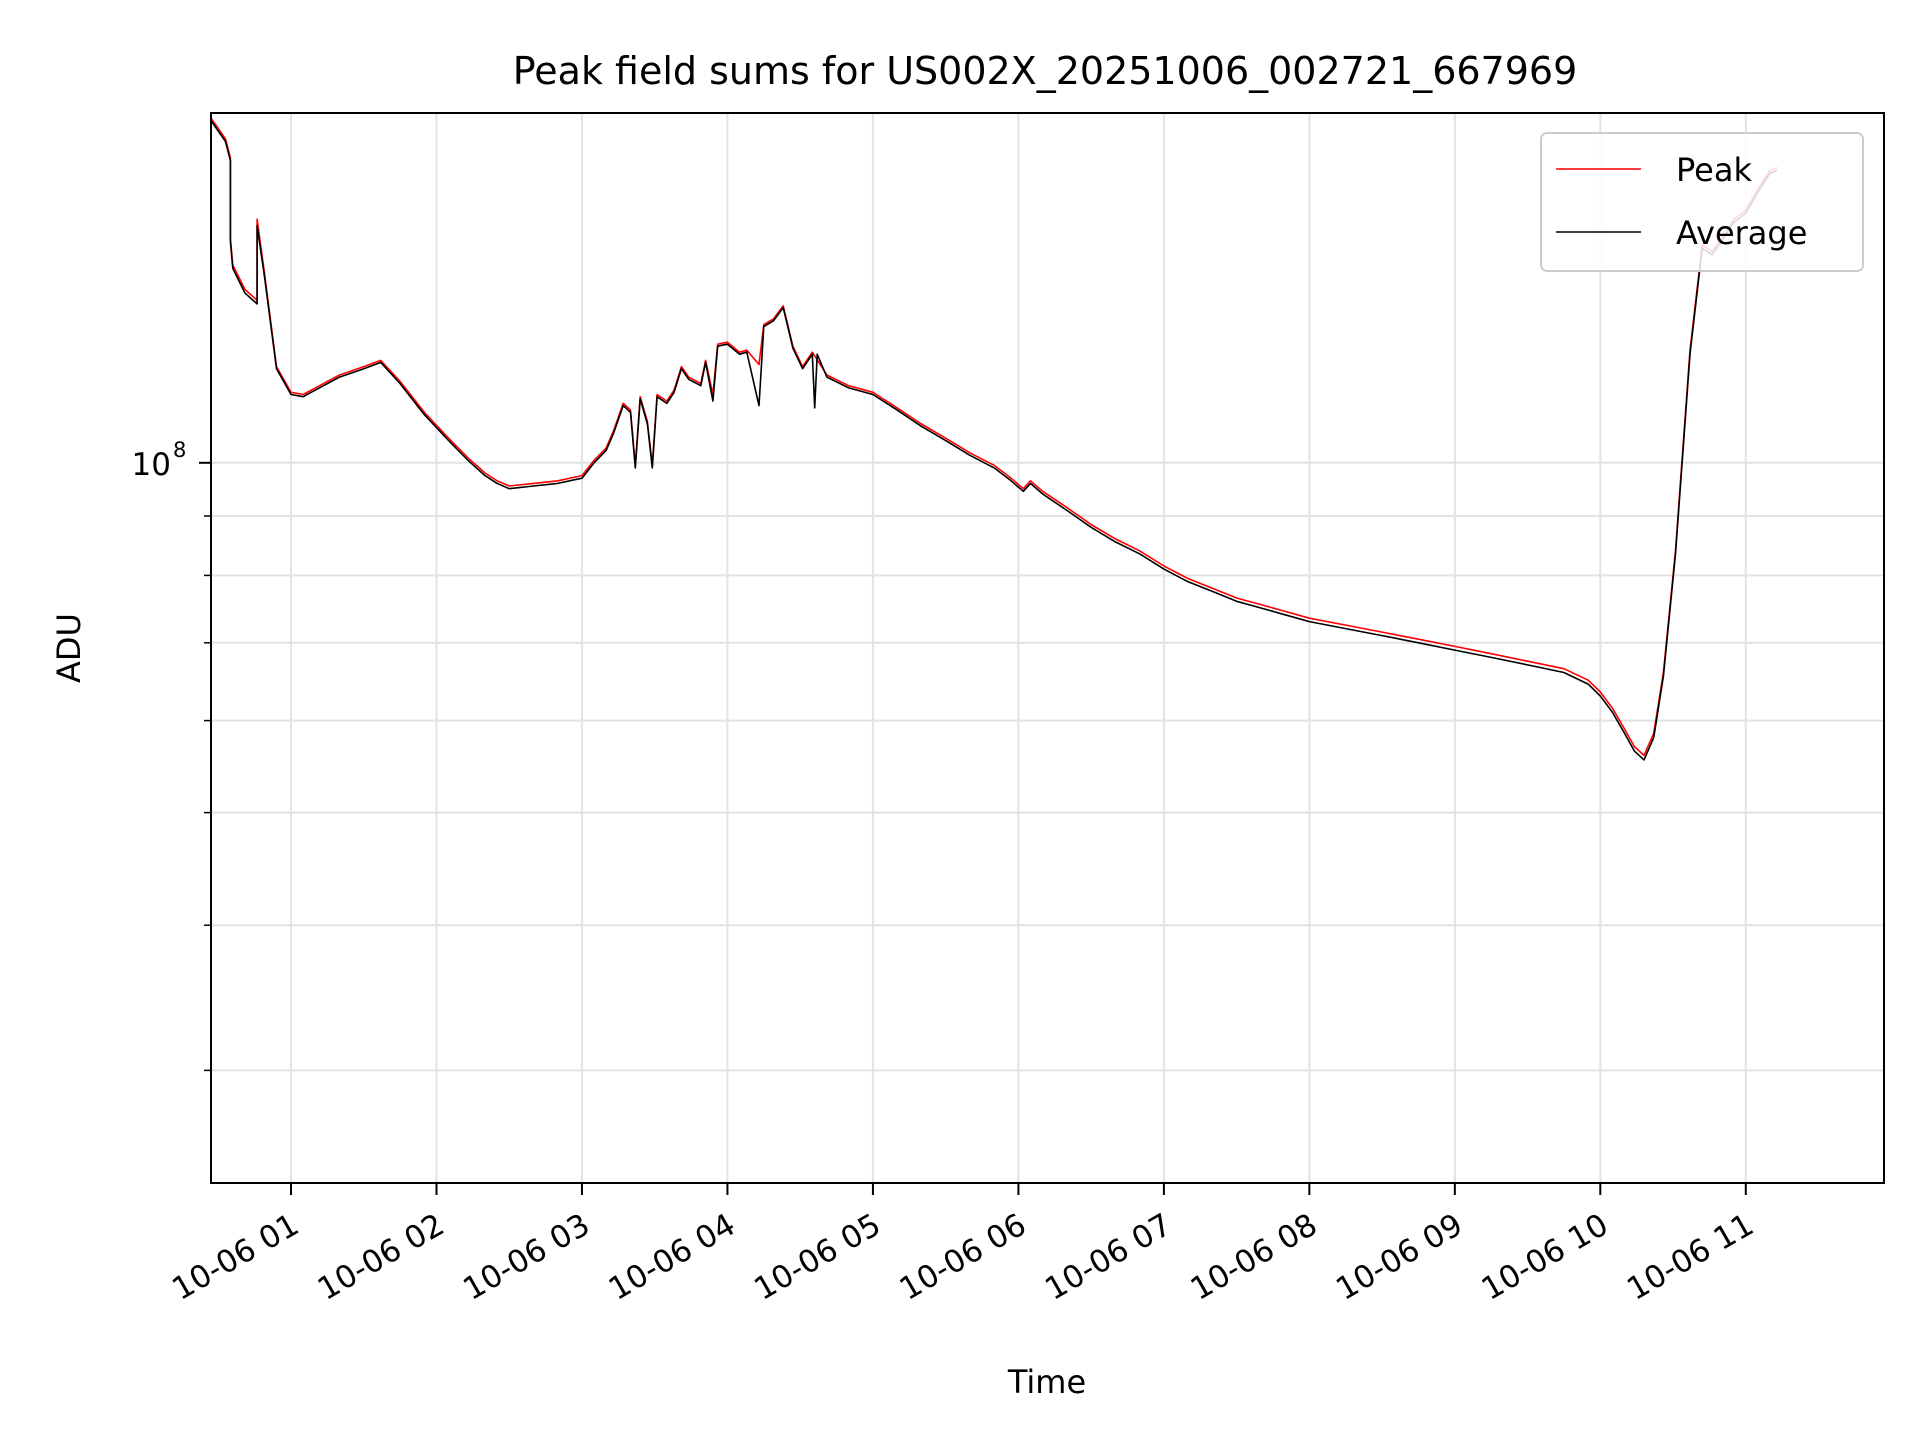  I want to click on legend-box, so click(1702, 202).